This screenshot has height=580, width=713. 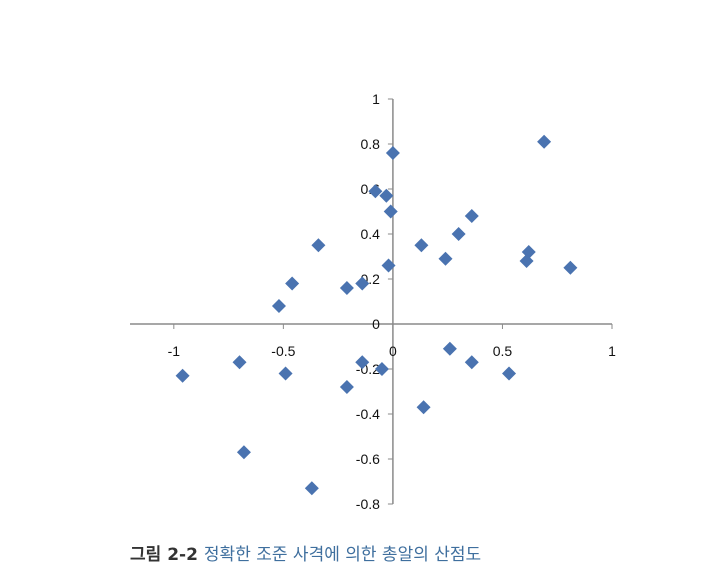 I want to click on y-tick-label: -0.6, so click(x=368, y=459).